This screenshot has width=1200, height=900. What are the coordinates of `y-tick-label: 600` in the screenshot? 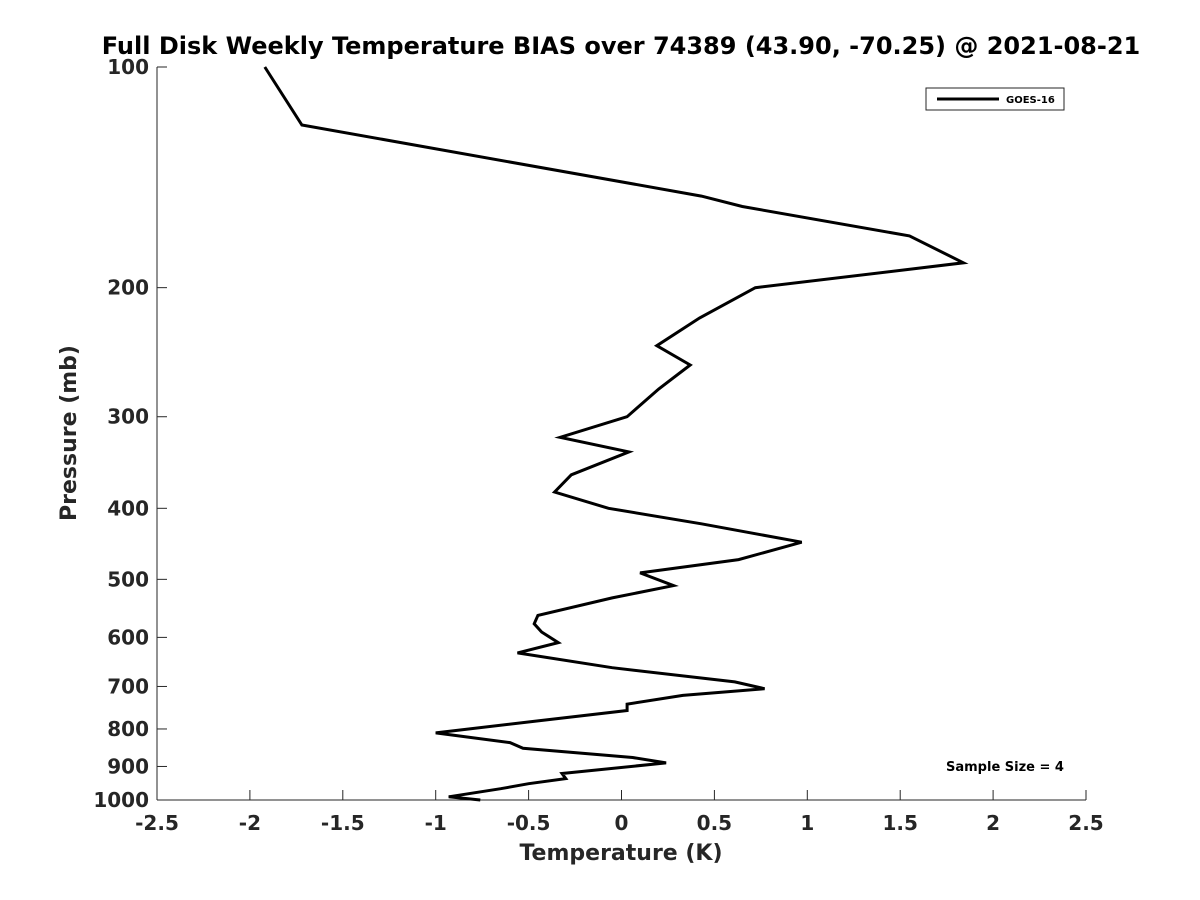 It's located at (128, 637).